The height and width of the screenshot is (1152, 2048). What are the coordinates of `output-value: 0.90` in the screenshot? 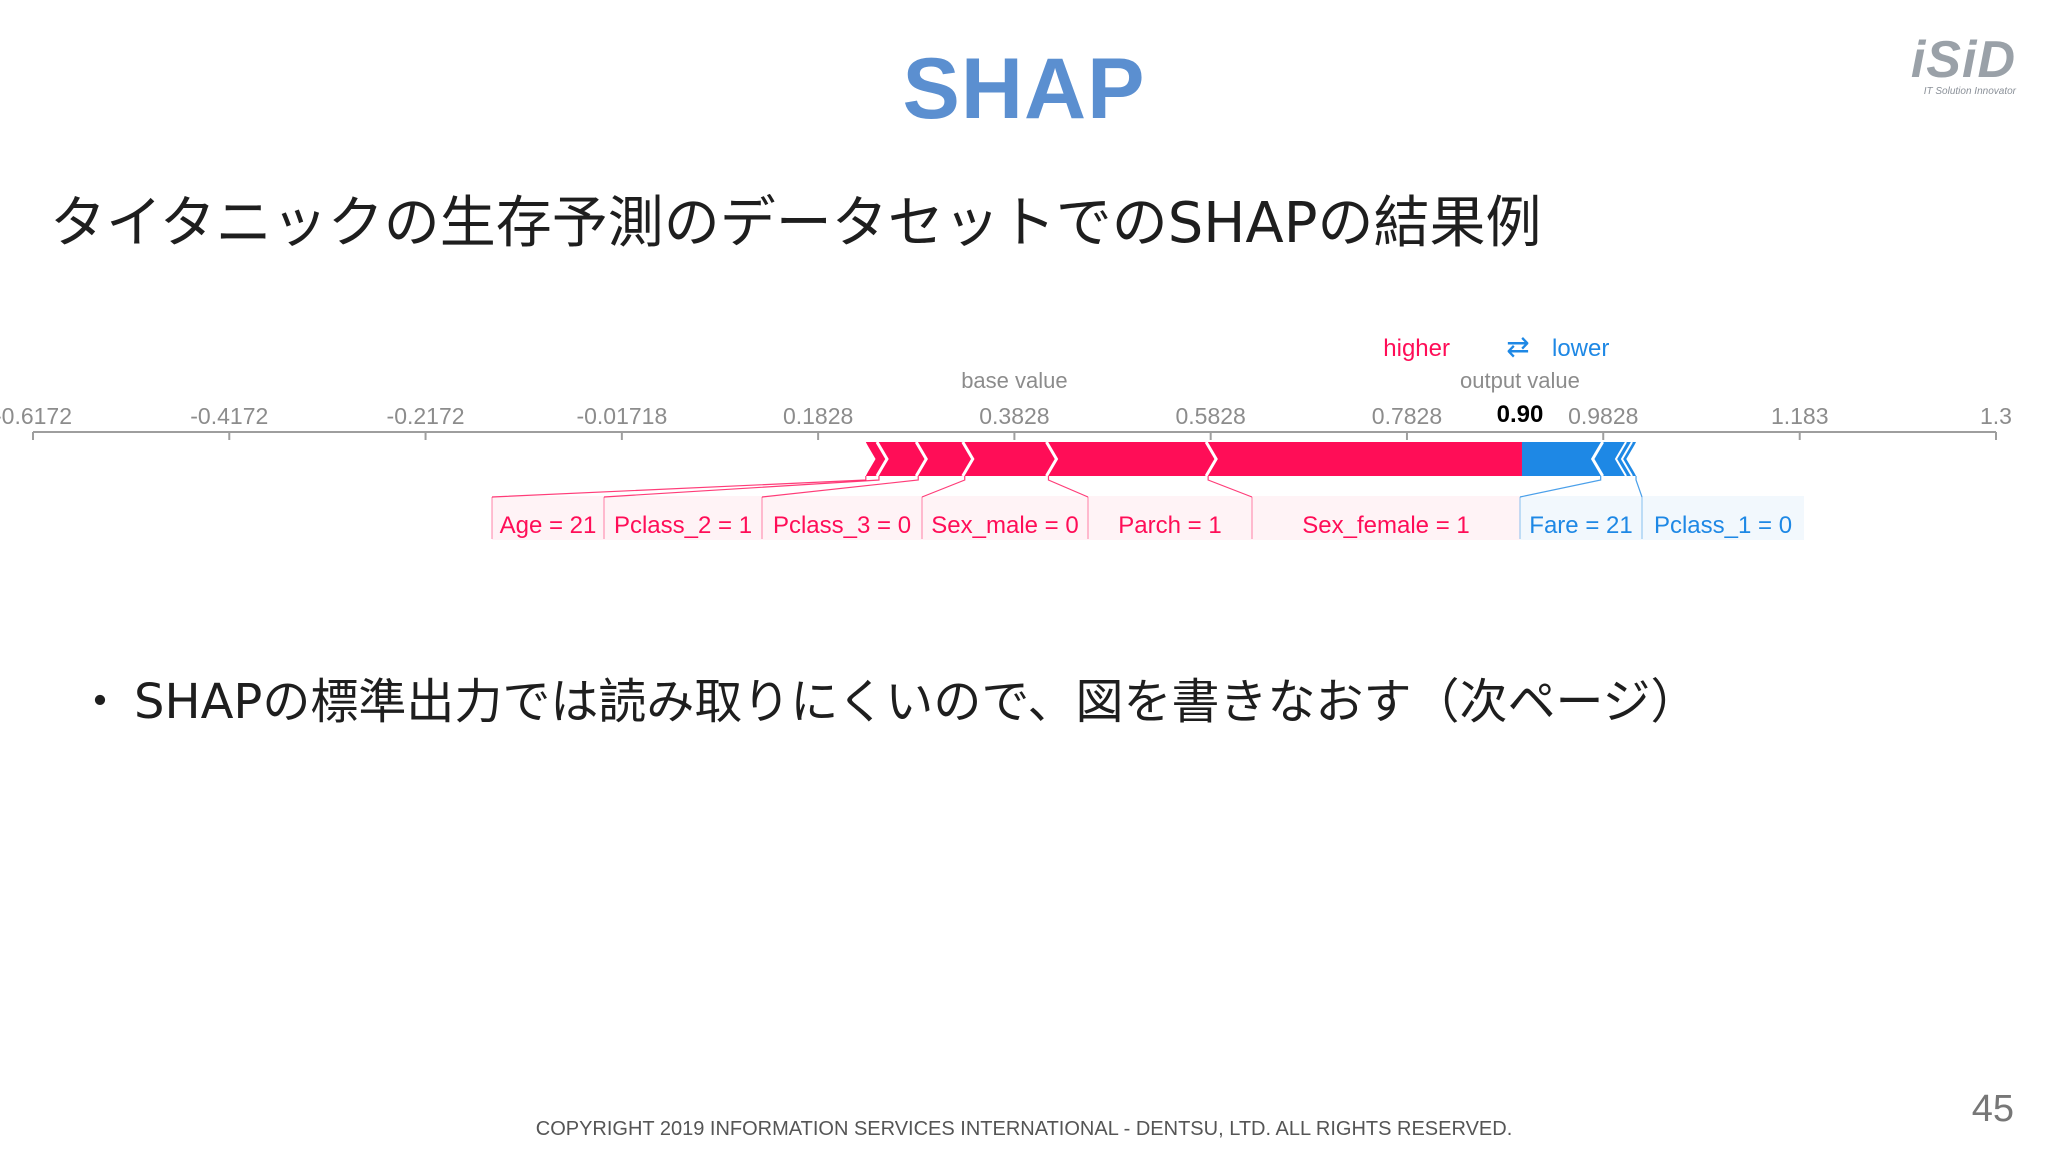 It's located at (1520, 414).